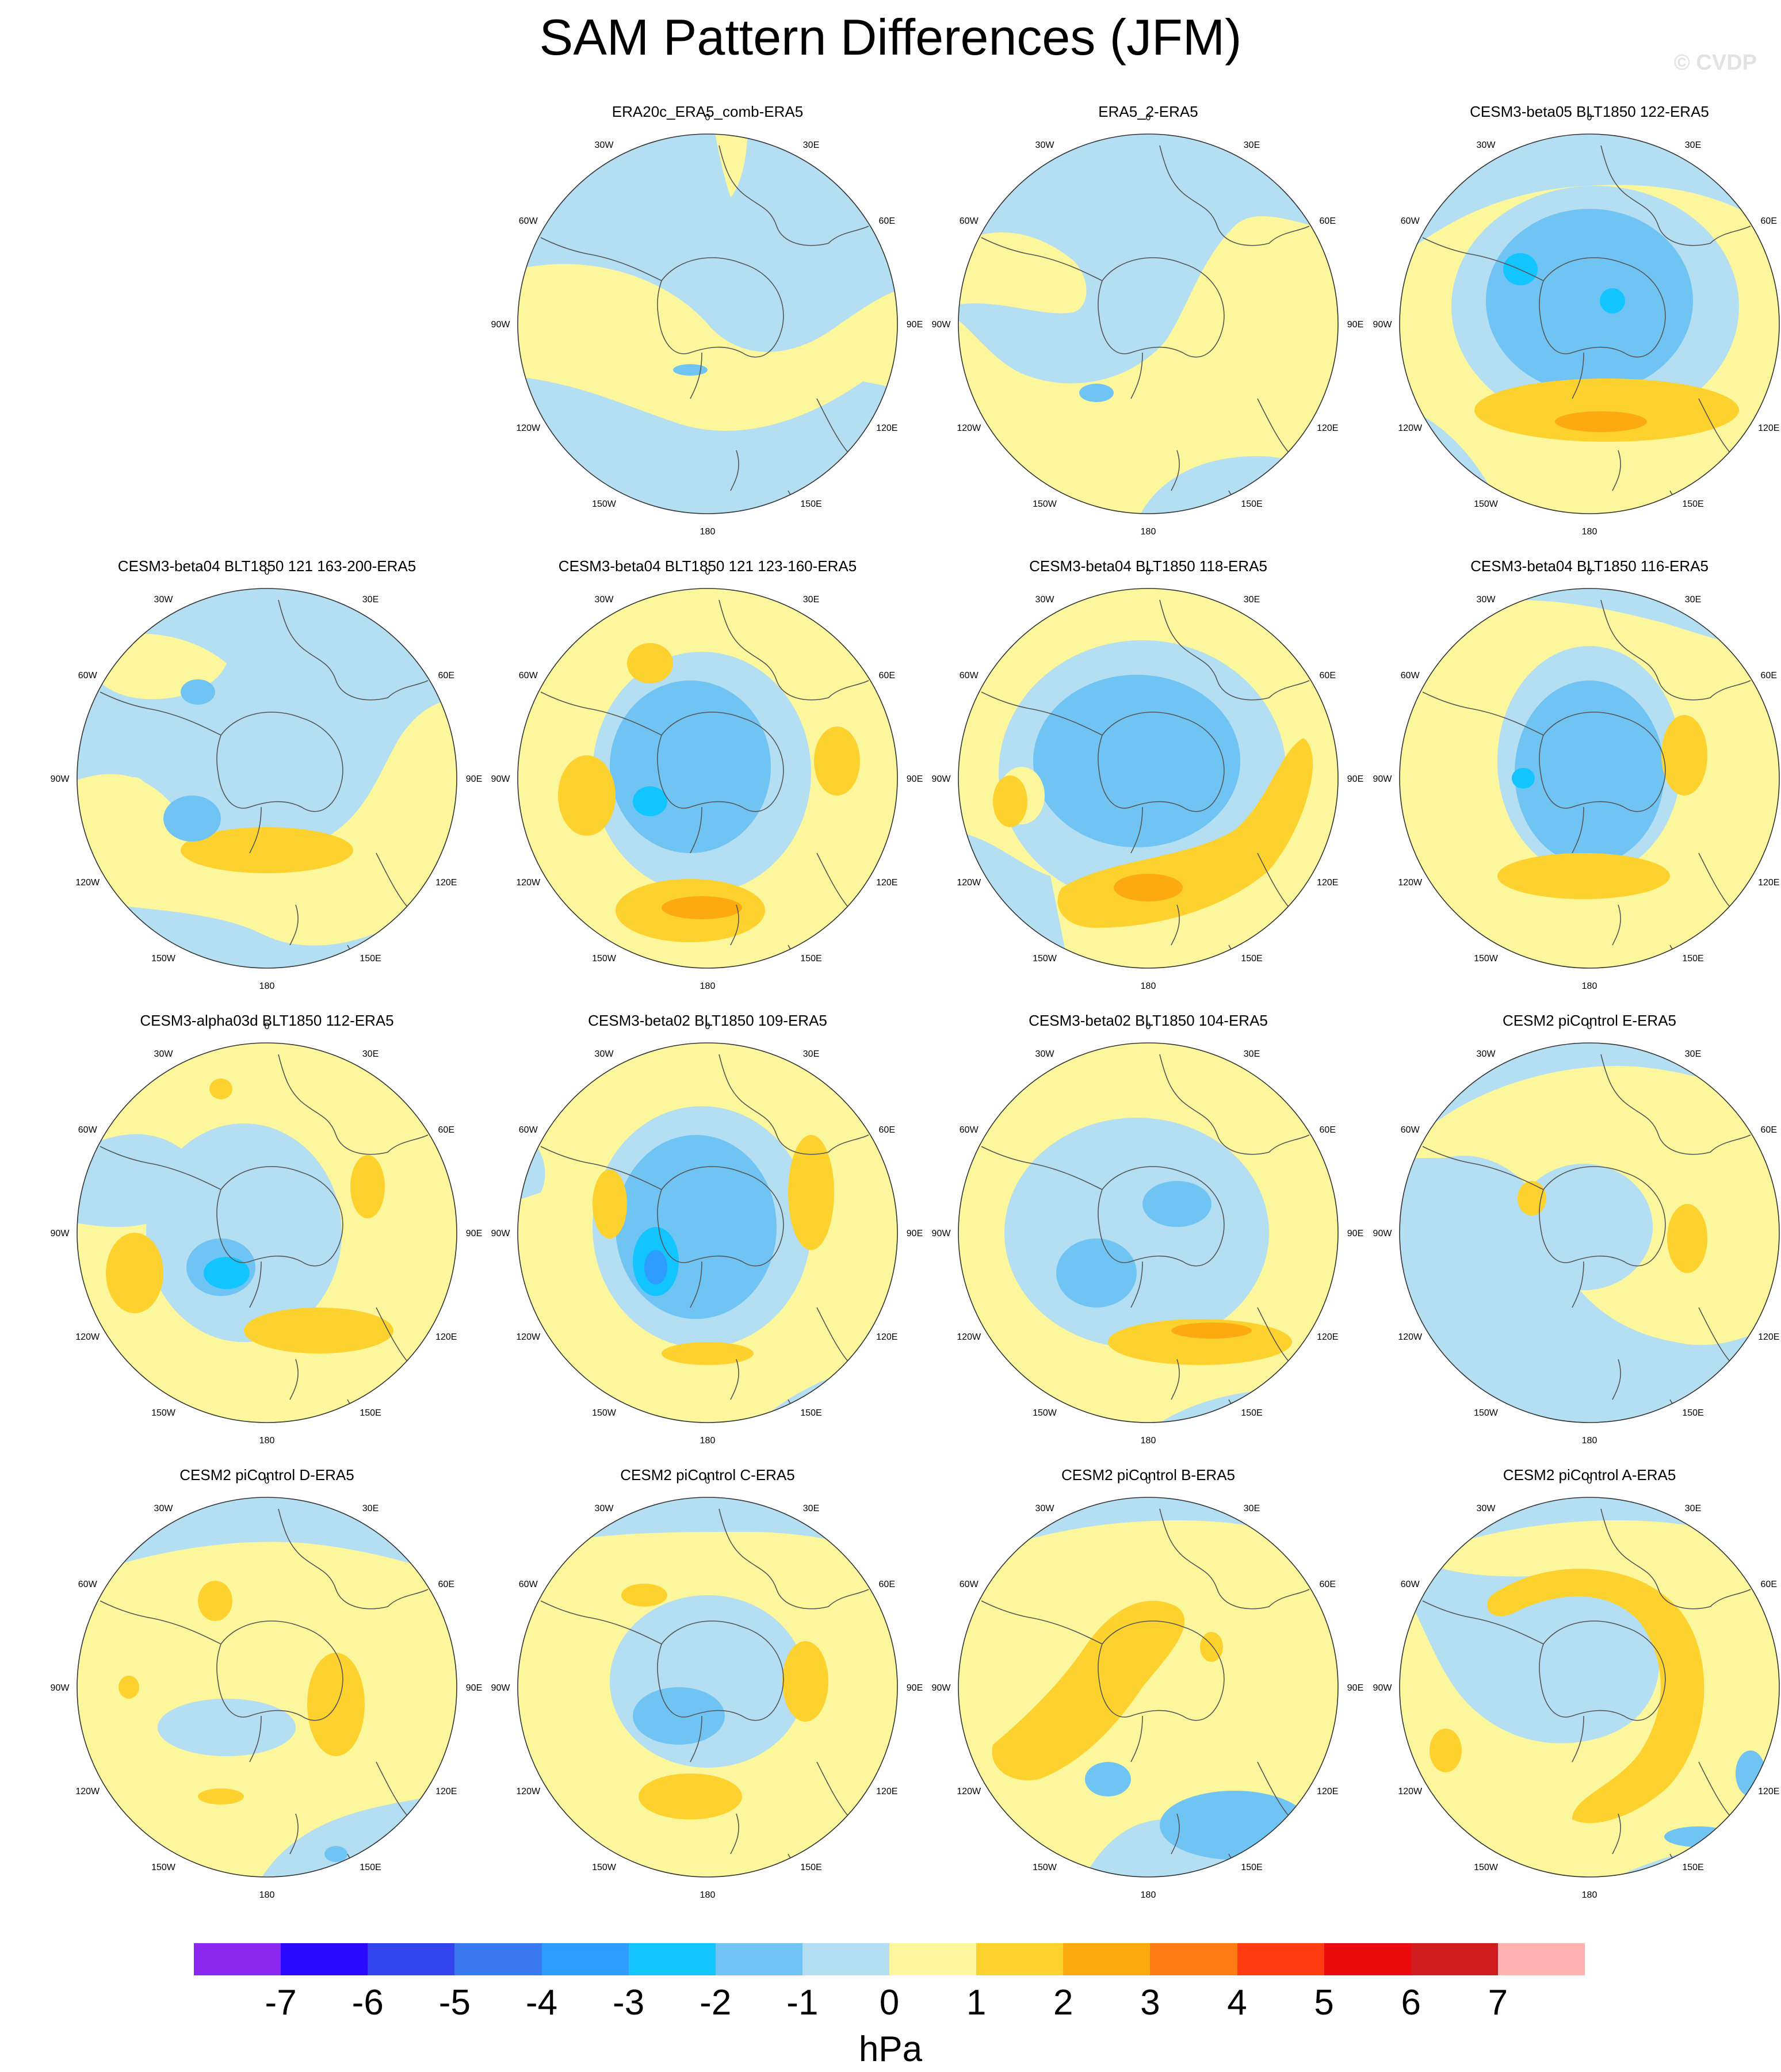 Image resolution: width=1781 pixels, height=2072 pixels. What do you see at coordinates (976, 2003) in the screenshot?
I see `colorbar-tick-label: 1` at bounding box center [976, 2003].